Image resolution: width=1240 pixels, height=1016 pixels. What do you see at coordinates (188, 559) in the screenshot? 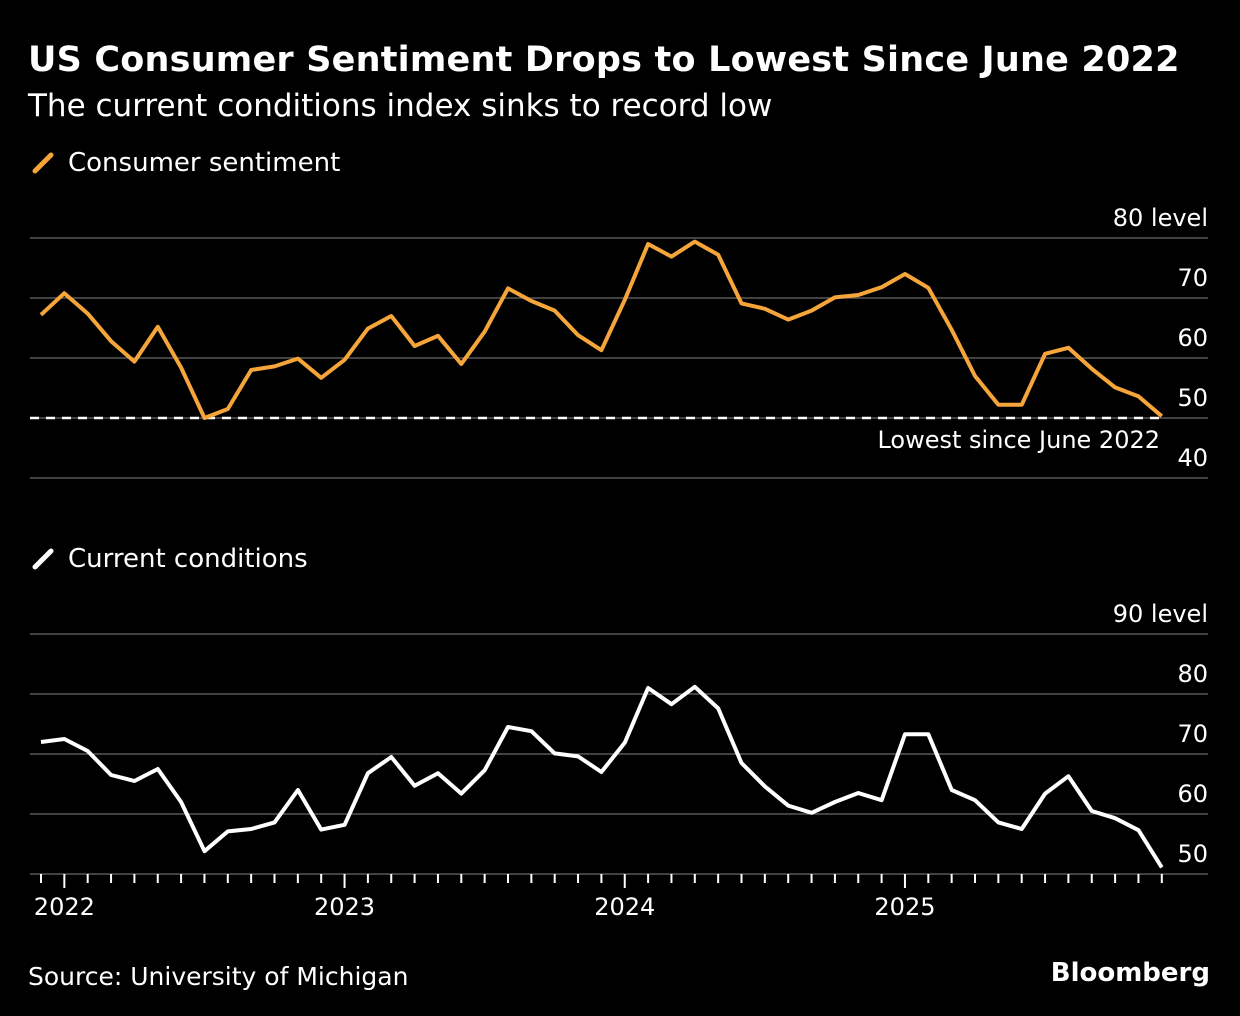
I see `legend-label-current: Current conditions` at bounding box center [188, 559].